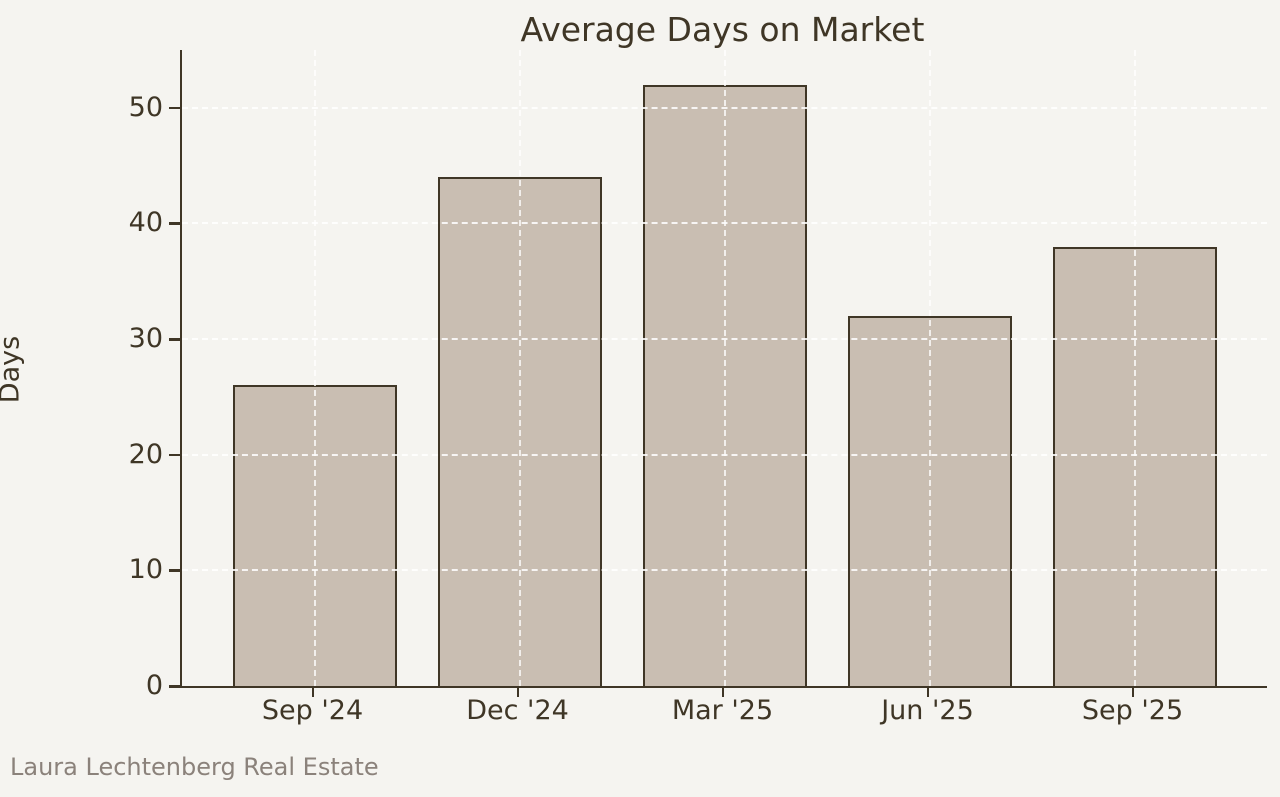 This screenshot has width=1280, height=797. Describe the element at coordinates (517, 710) in the screenshot. I see `x-tick-label: Dec '24` at that location.